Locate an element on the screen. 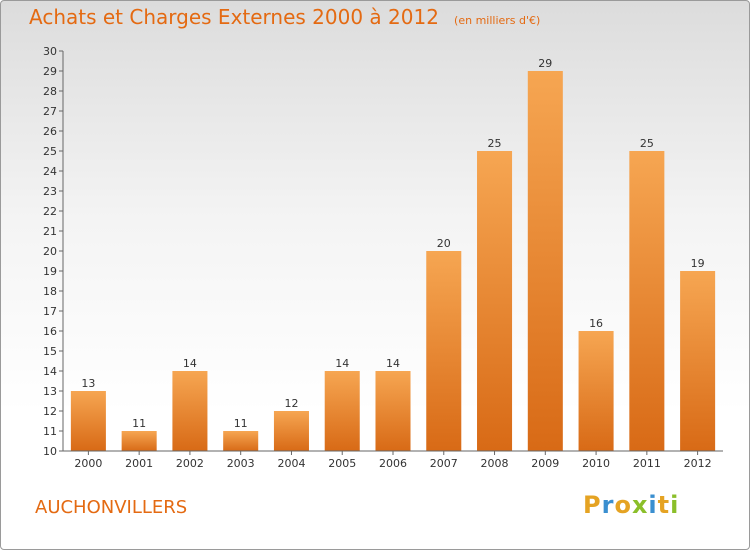 The width and height of the screenshot is (750, 550). bar-2003 is located at coordinates (241, 441).